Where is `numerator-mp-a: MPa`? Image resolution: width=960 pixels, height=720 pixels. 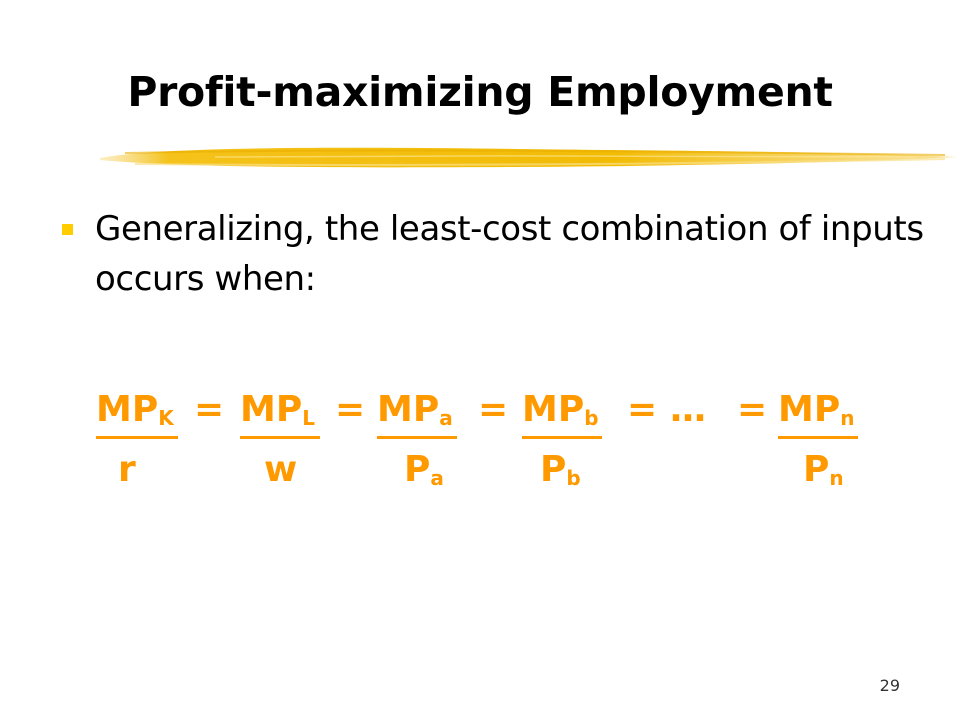
numerator-mp-a: MPa is located at coordinates (415, 409).